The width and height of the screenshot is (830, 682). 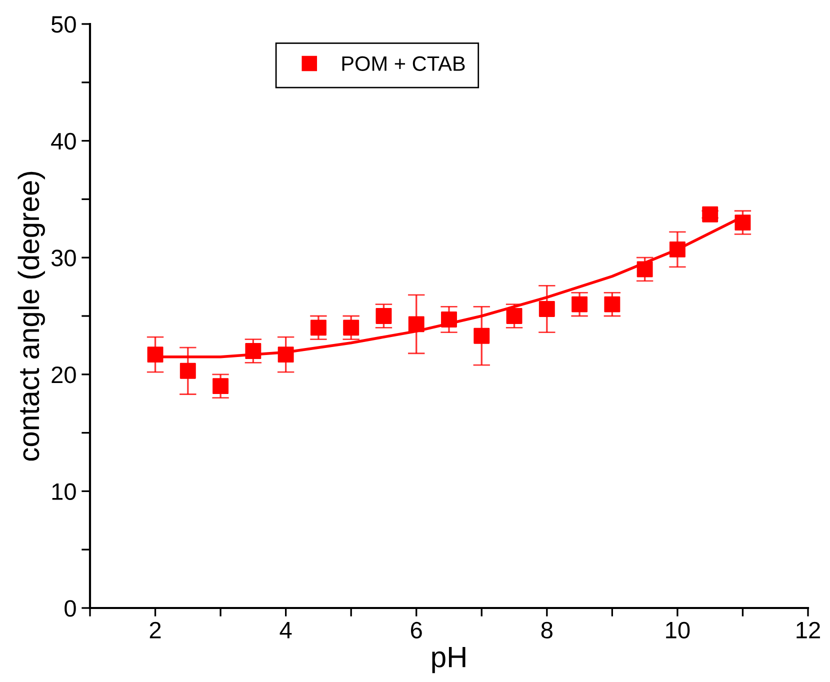 I want to click on legend-label: POM + CTAB, so click(x=403, y=63).